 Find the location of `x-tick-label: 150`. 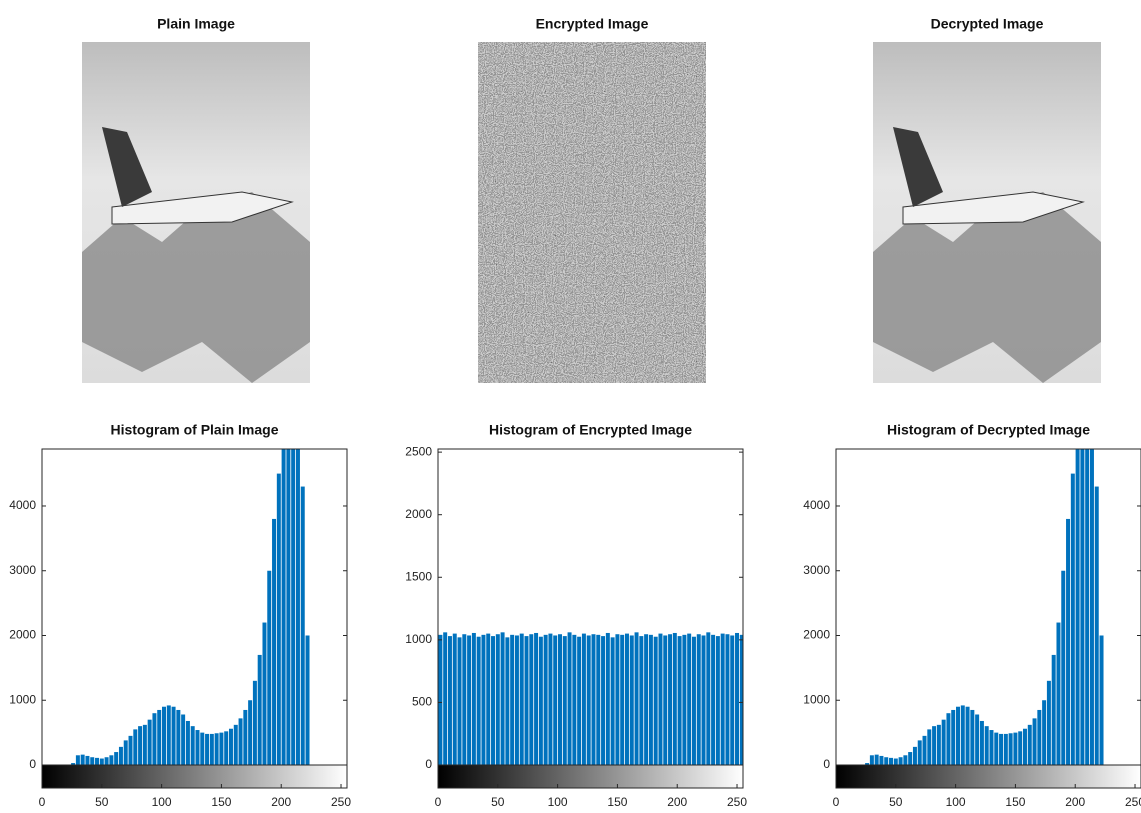

x-tick-label: 150 is located at coordinates (617, 802).